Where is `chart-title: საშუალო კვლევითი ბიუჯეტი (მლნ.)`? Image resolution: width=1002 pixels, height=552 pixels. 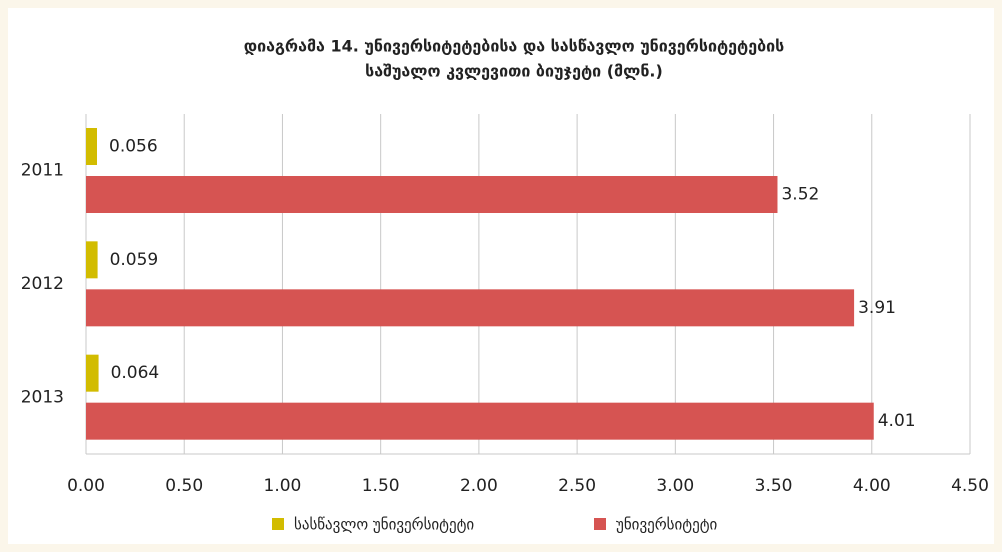 chart-title: საშუალო კვლევითი ბიუჯეტი (მლნ.) is located at coordinates (514, 71).